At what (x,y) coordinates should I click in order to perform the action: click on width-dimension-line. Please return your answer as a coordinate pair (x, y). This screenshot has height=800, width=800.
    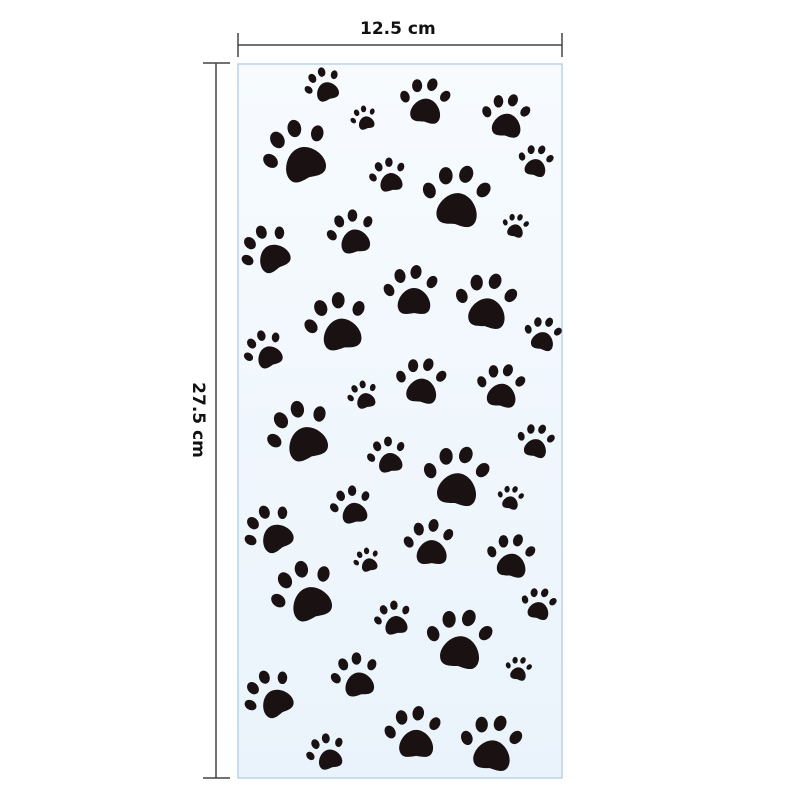
    Looking at the image, I should click on (400, 45).